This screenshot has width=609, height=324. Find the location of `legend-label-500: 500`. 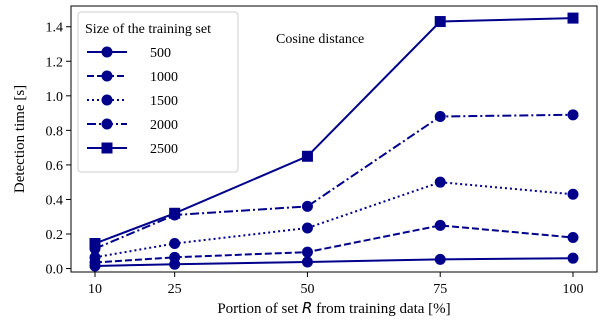

legend-label-500: 500 is located at coordinates (160, 53).